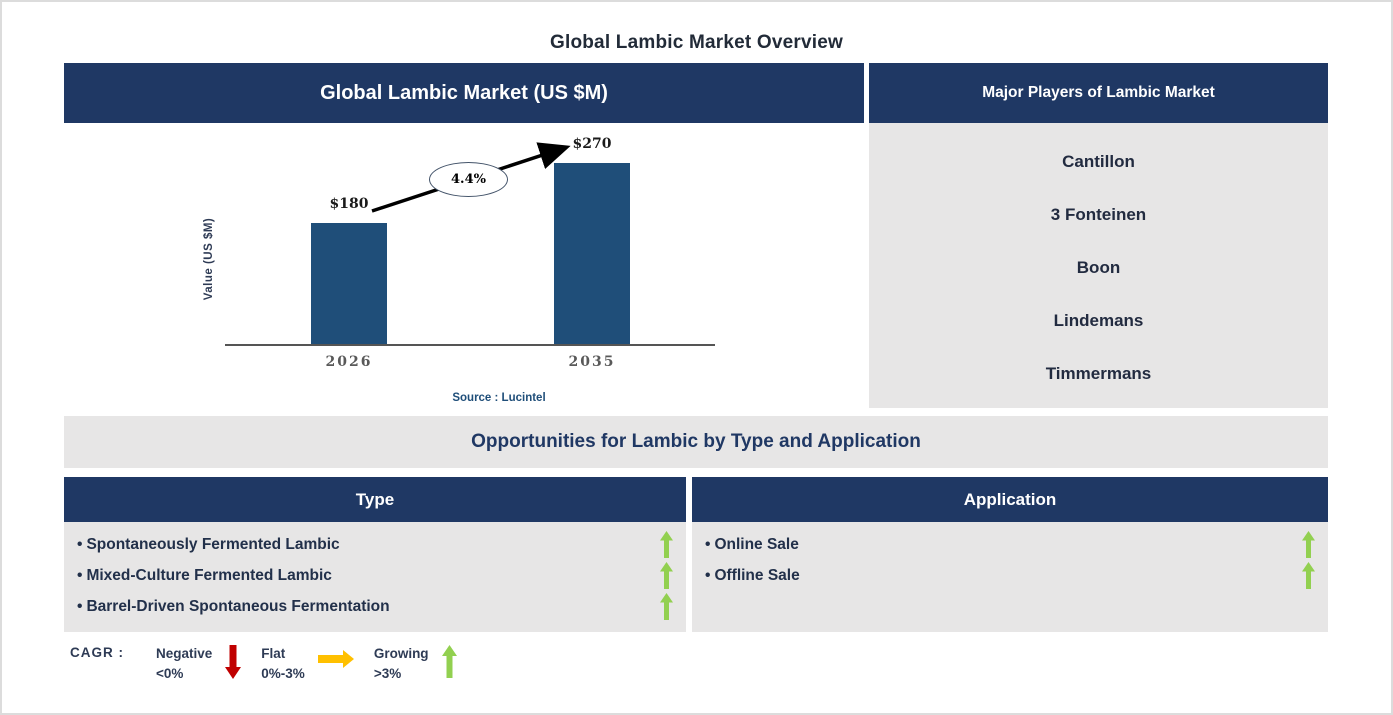  I want to click on legend-entry-name: Flat, so click(273, 653).